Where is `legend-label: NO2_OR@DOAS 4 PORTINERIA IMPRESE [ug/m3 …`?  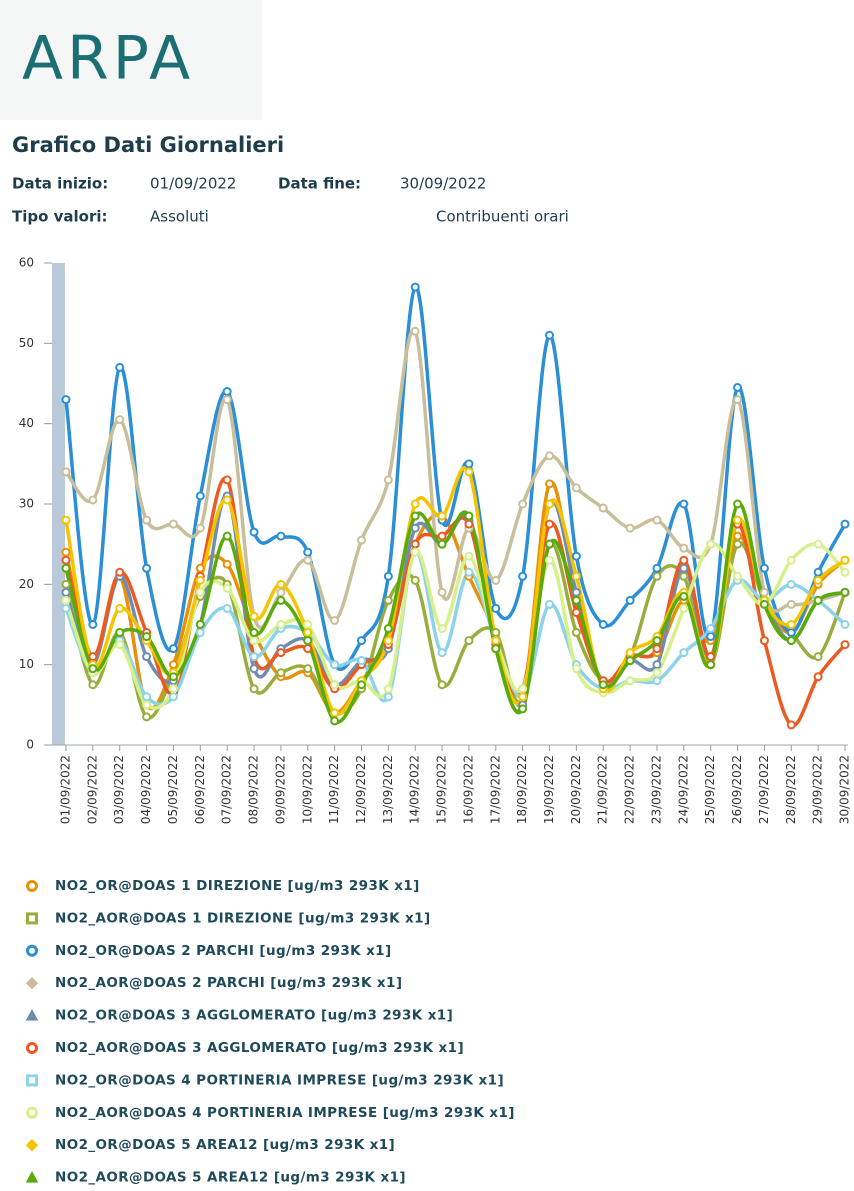 legend-label: NO2_OR@DOAS 4 PORTINERIA IMPRESE [ug/m3 … is located at coordinates (279, 1080).